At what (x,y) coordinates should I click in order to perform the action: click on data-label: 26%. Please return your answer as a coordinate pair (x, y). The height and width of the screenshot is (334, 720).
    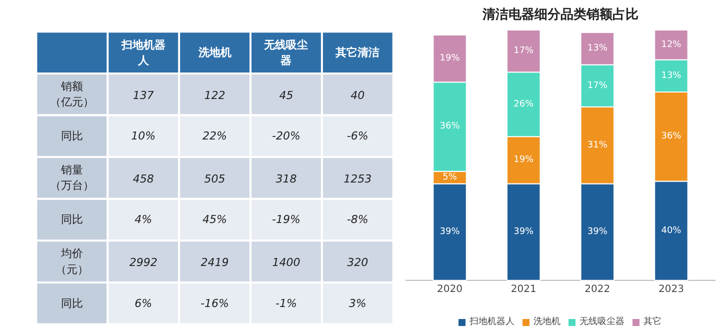
    Looking at the image, I should click on (524, 104).